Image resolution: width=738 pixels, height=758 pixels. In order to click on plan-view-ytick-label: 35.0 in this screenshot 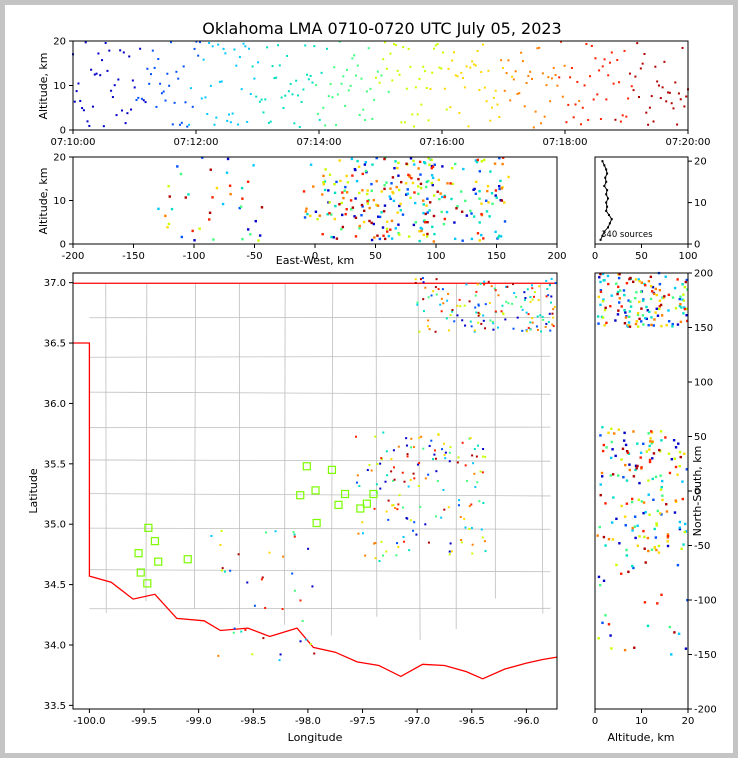, I will do `click(55, 525)`.